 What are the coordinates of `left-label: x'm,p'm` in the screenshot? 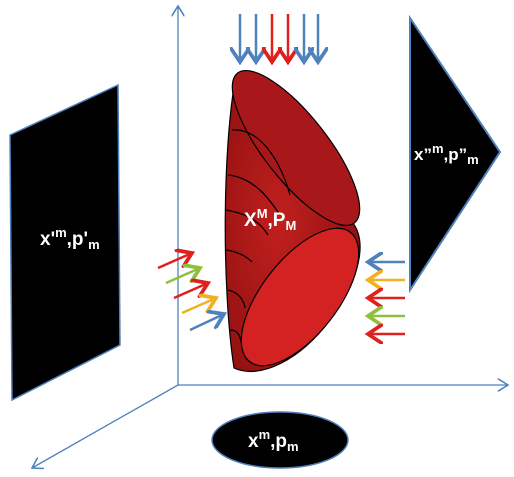 It's located at (70, 238).